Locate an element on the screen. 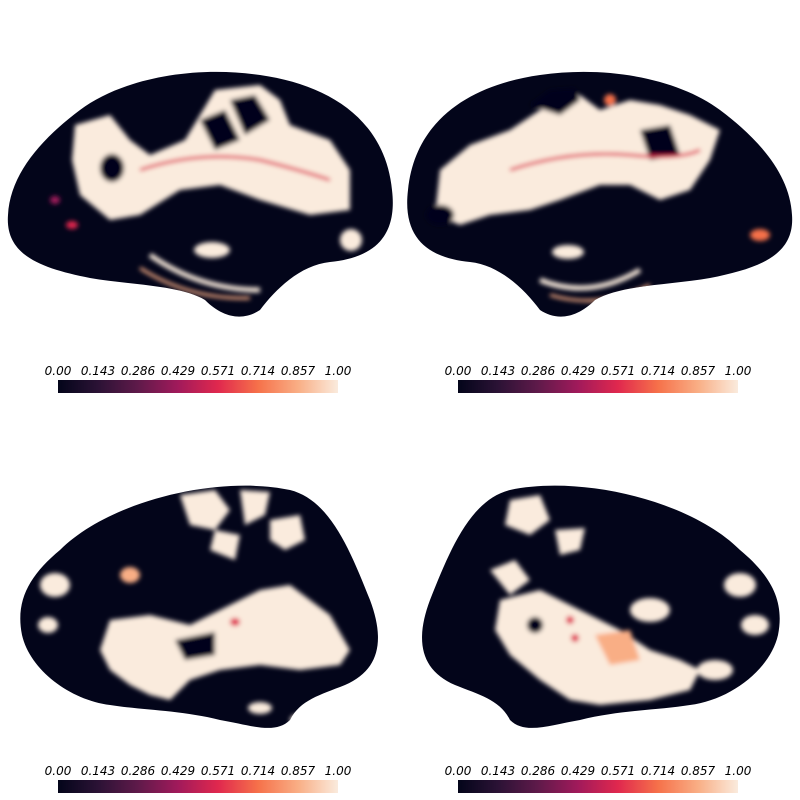 The height and width of the screenshot is (800, 800). brain-surface-left-medial is located at coordinates (199, 606).